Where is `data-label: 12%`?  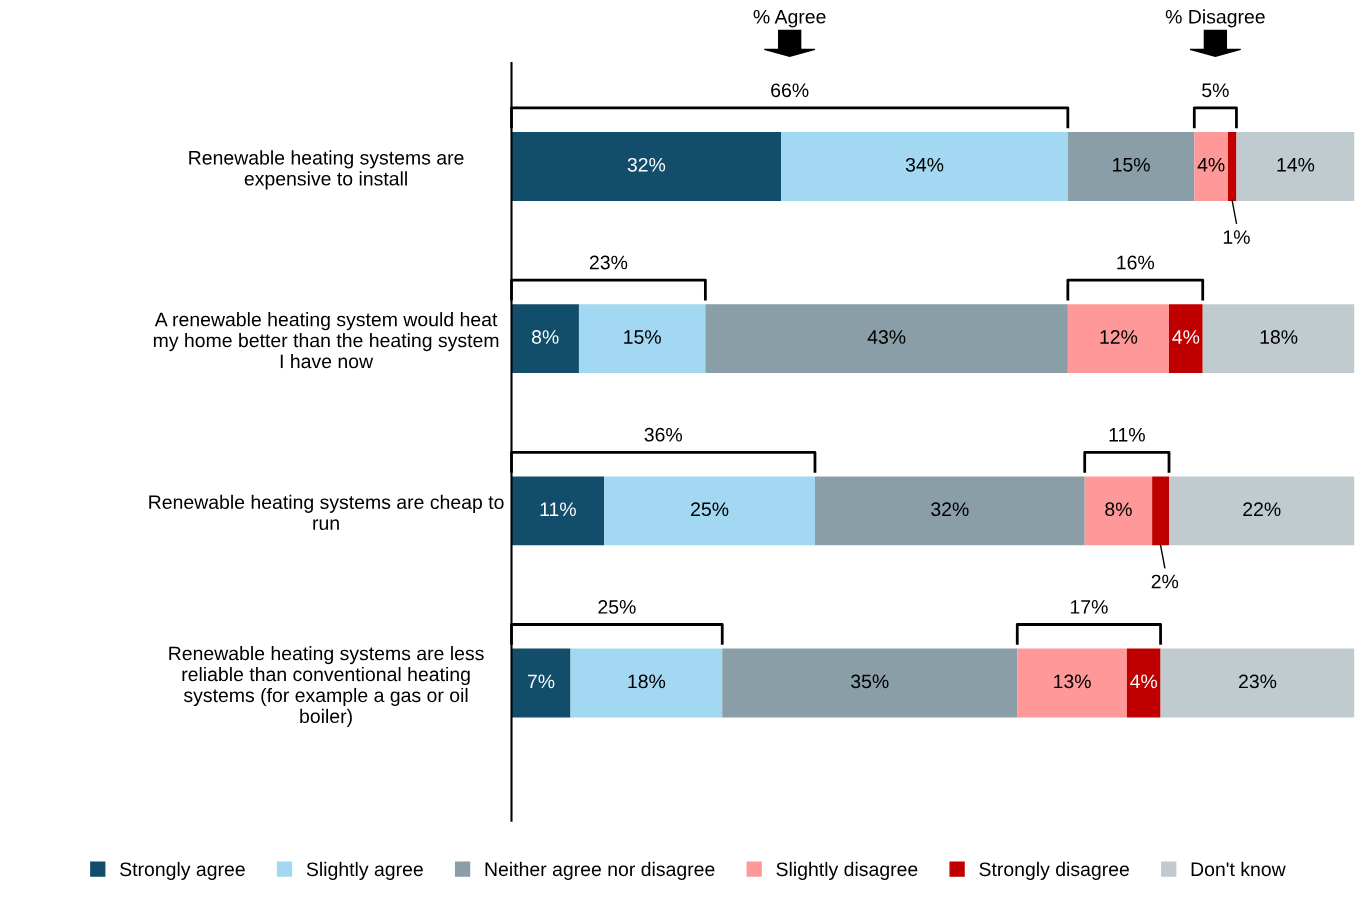
data-label: 12% is located at coordinates (1119, 337).